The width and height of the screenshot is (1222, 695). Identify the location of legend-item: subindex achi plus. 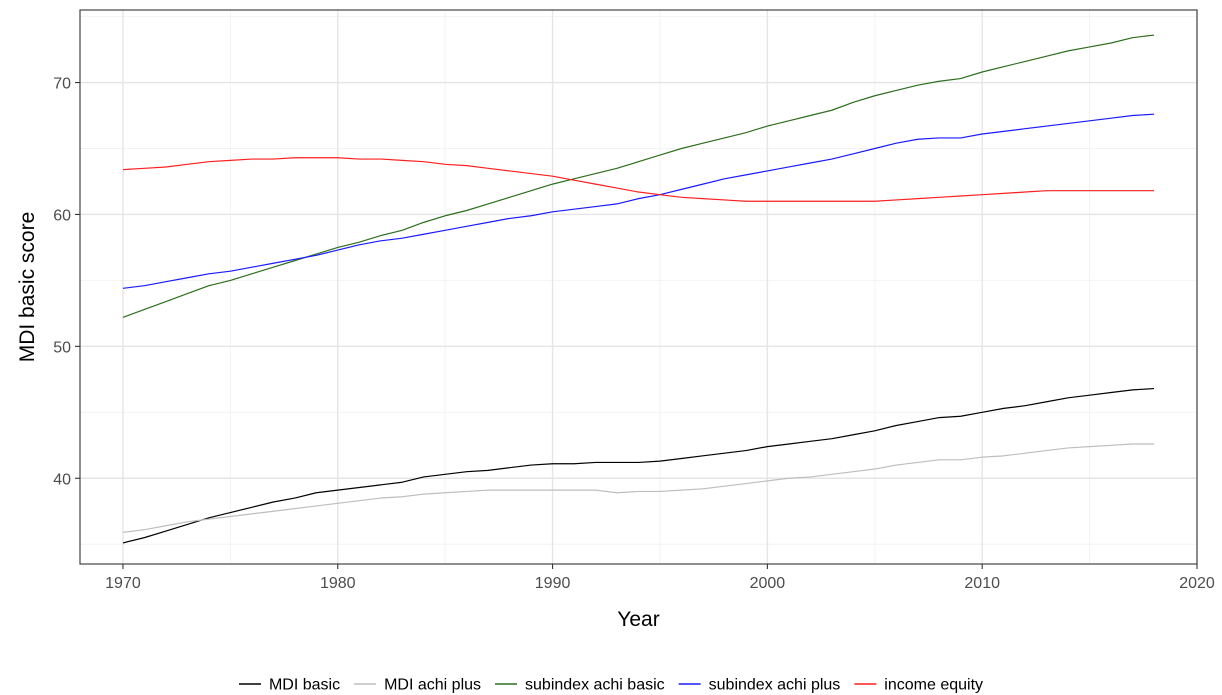
(759, 685).